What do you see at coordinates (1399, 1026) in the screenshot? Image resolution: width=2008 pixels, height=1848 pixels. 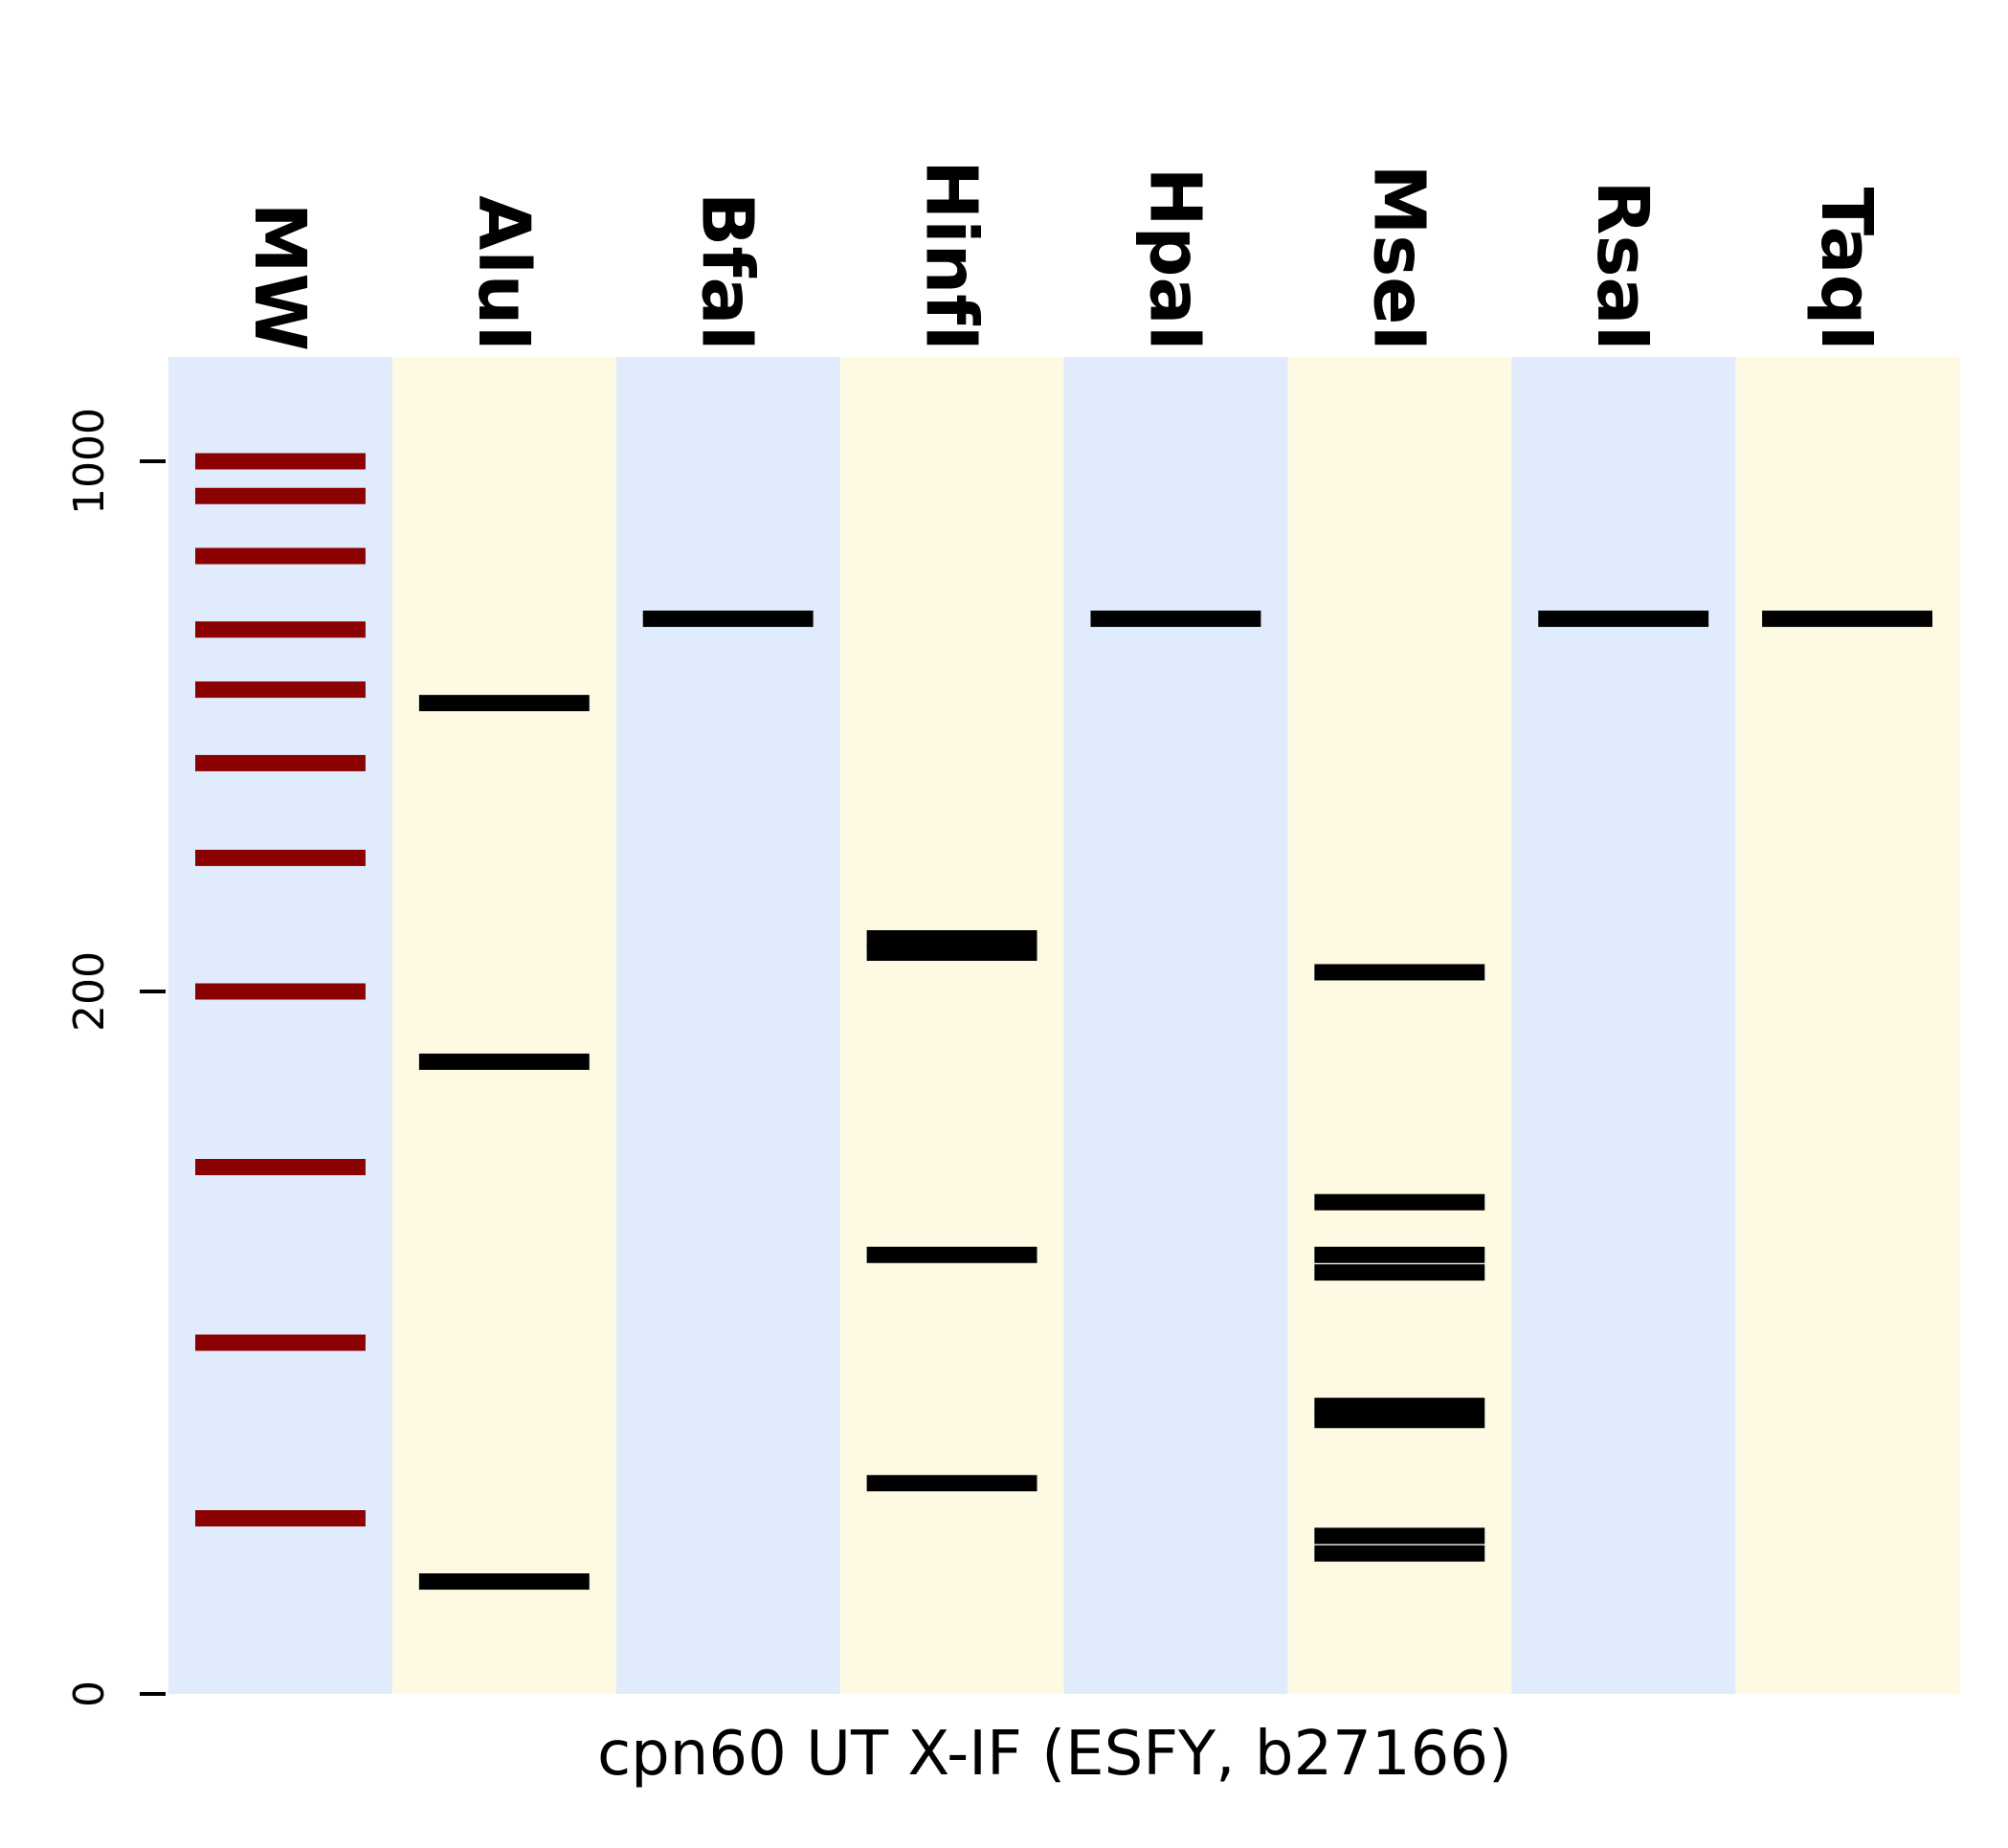 I see `lane-background-msei` at bounding box center [1399, 1026].